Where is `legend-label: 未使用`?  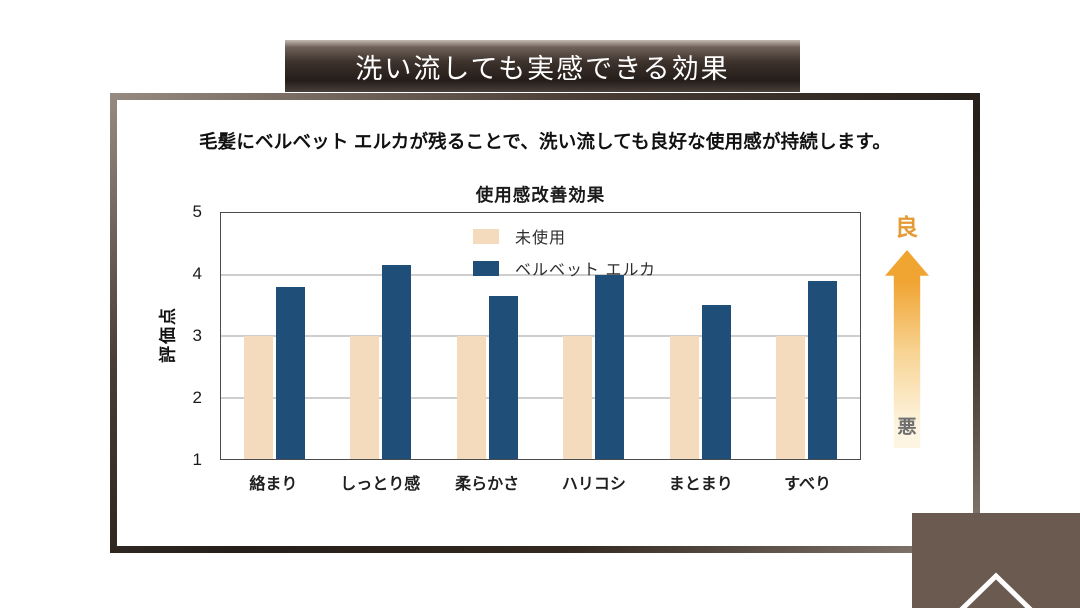 legend-label: 未使用 is located at coordinates (541, 238).